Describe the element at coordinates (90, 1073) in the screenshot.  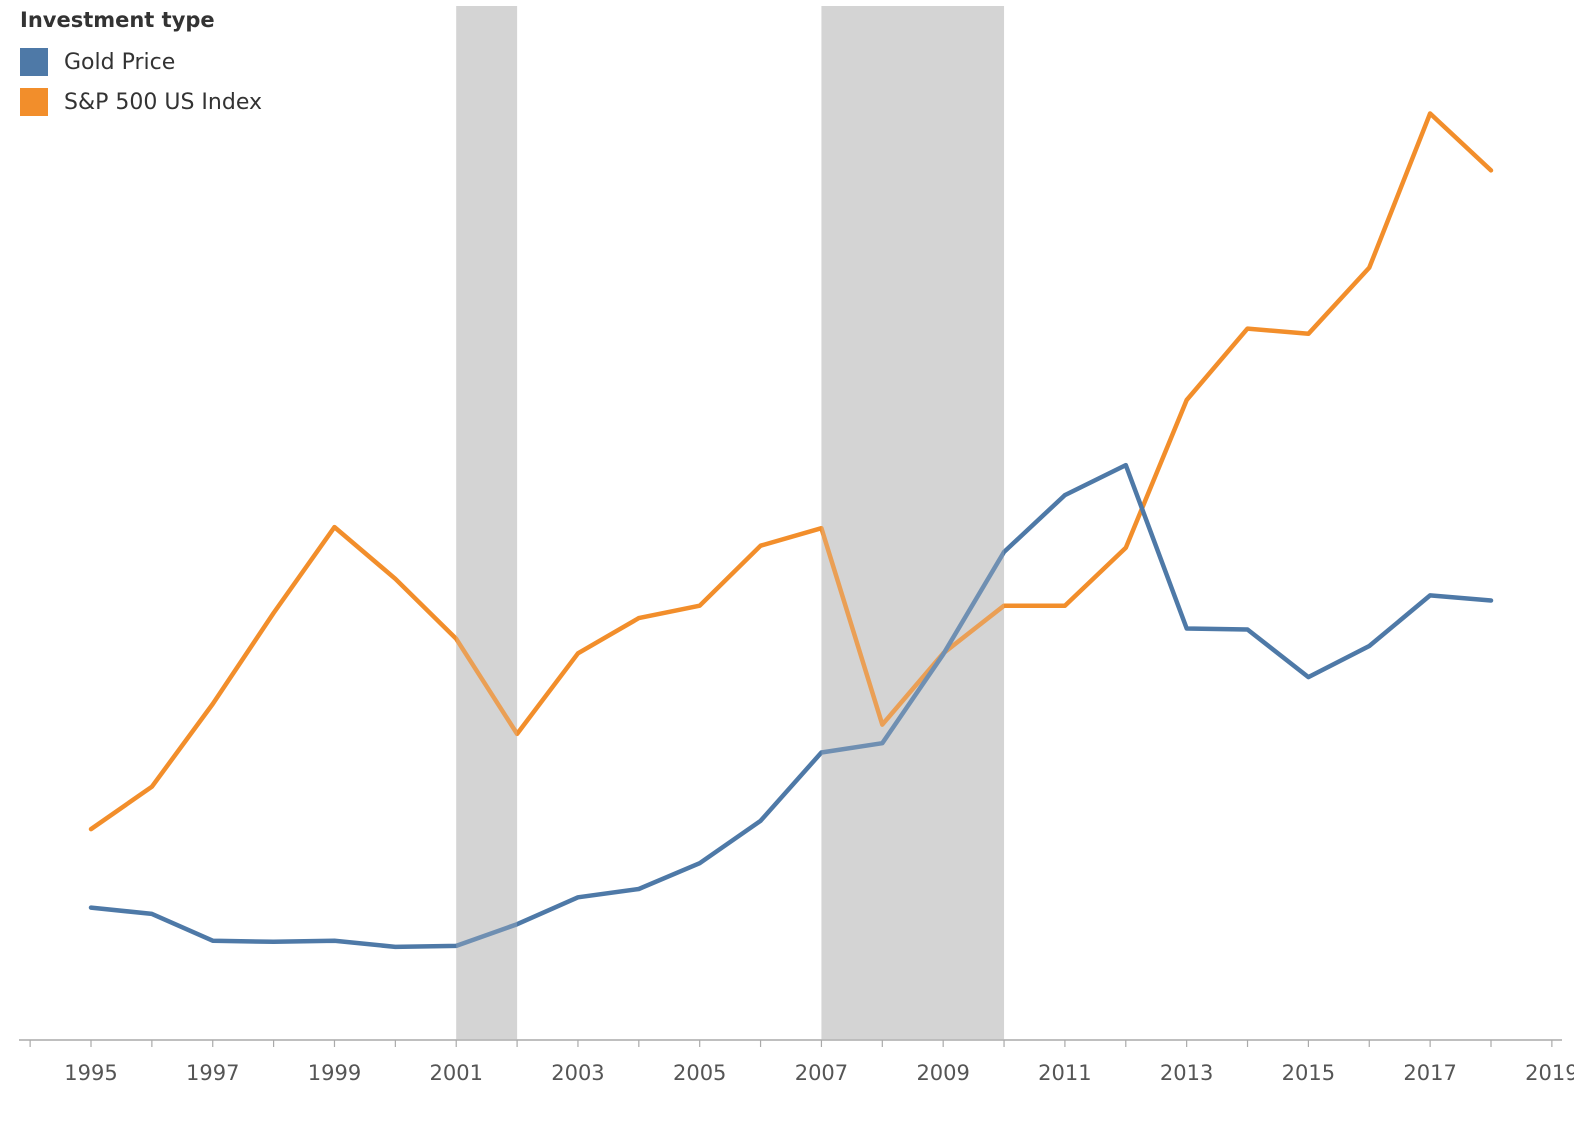
I see `x-tick-label: 1995` at that location.